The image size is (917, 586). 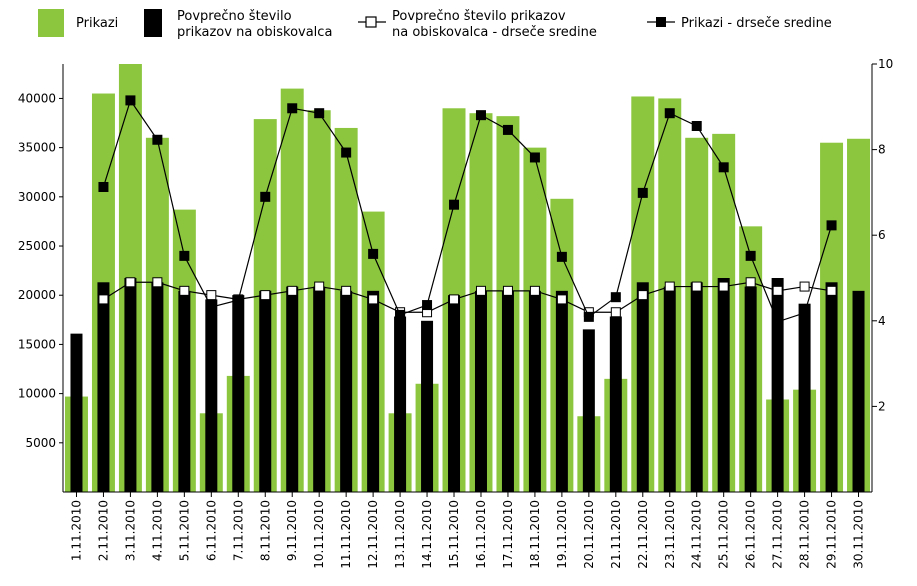 I want to click on y-left-tick-label: 40000, so click(x=37, y=98).